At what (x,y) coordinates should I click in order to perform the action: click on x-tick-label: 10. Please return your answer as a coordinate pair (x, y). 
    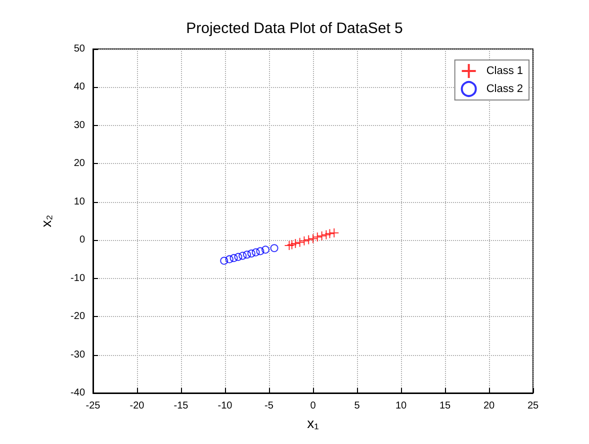
    Looking at the image, I should click on (401, 406).